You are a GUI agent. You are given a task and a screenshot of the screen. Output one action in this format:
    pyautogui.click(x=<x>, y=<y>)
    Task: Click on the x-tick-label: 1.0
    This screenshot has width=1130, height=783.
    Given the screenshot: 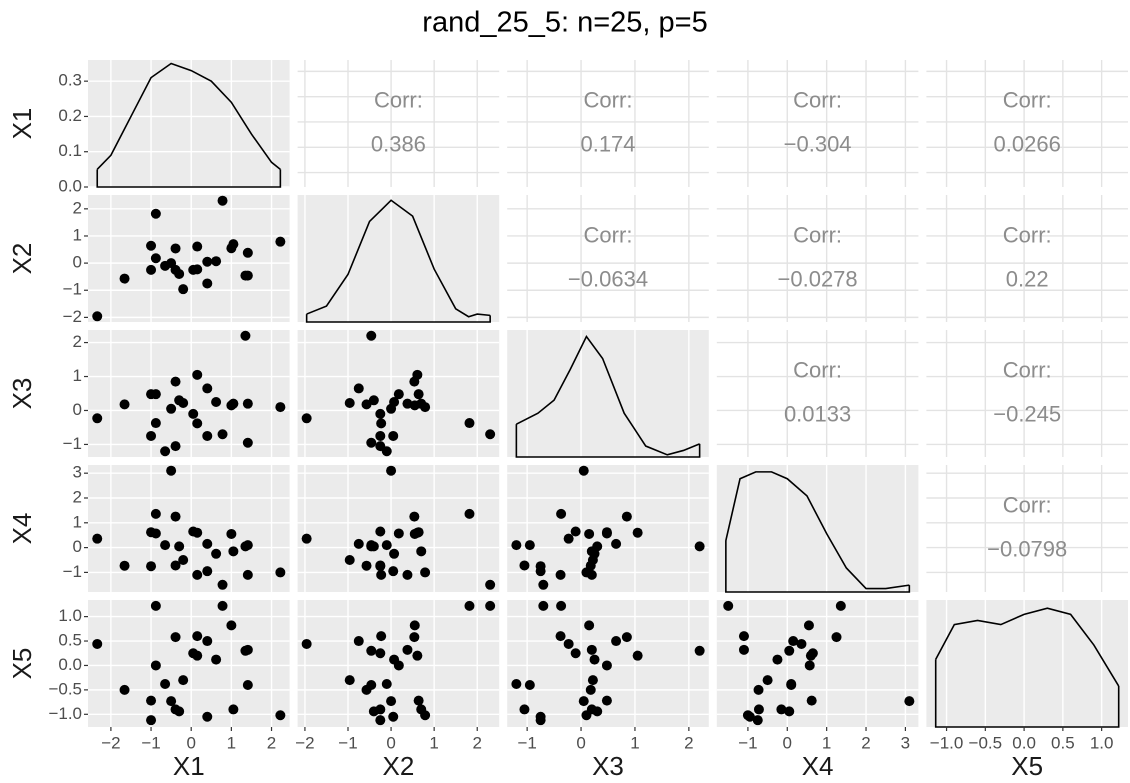 What is the action you would take?
    pyautogui.click(x=1102, y=742)
    